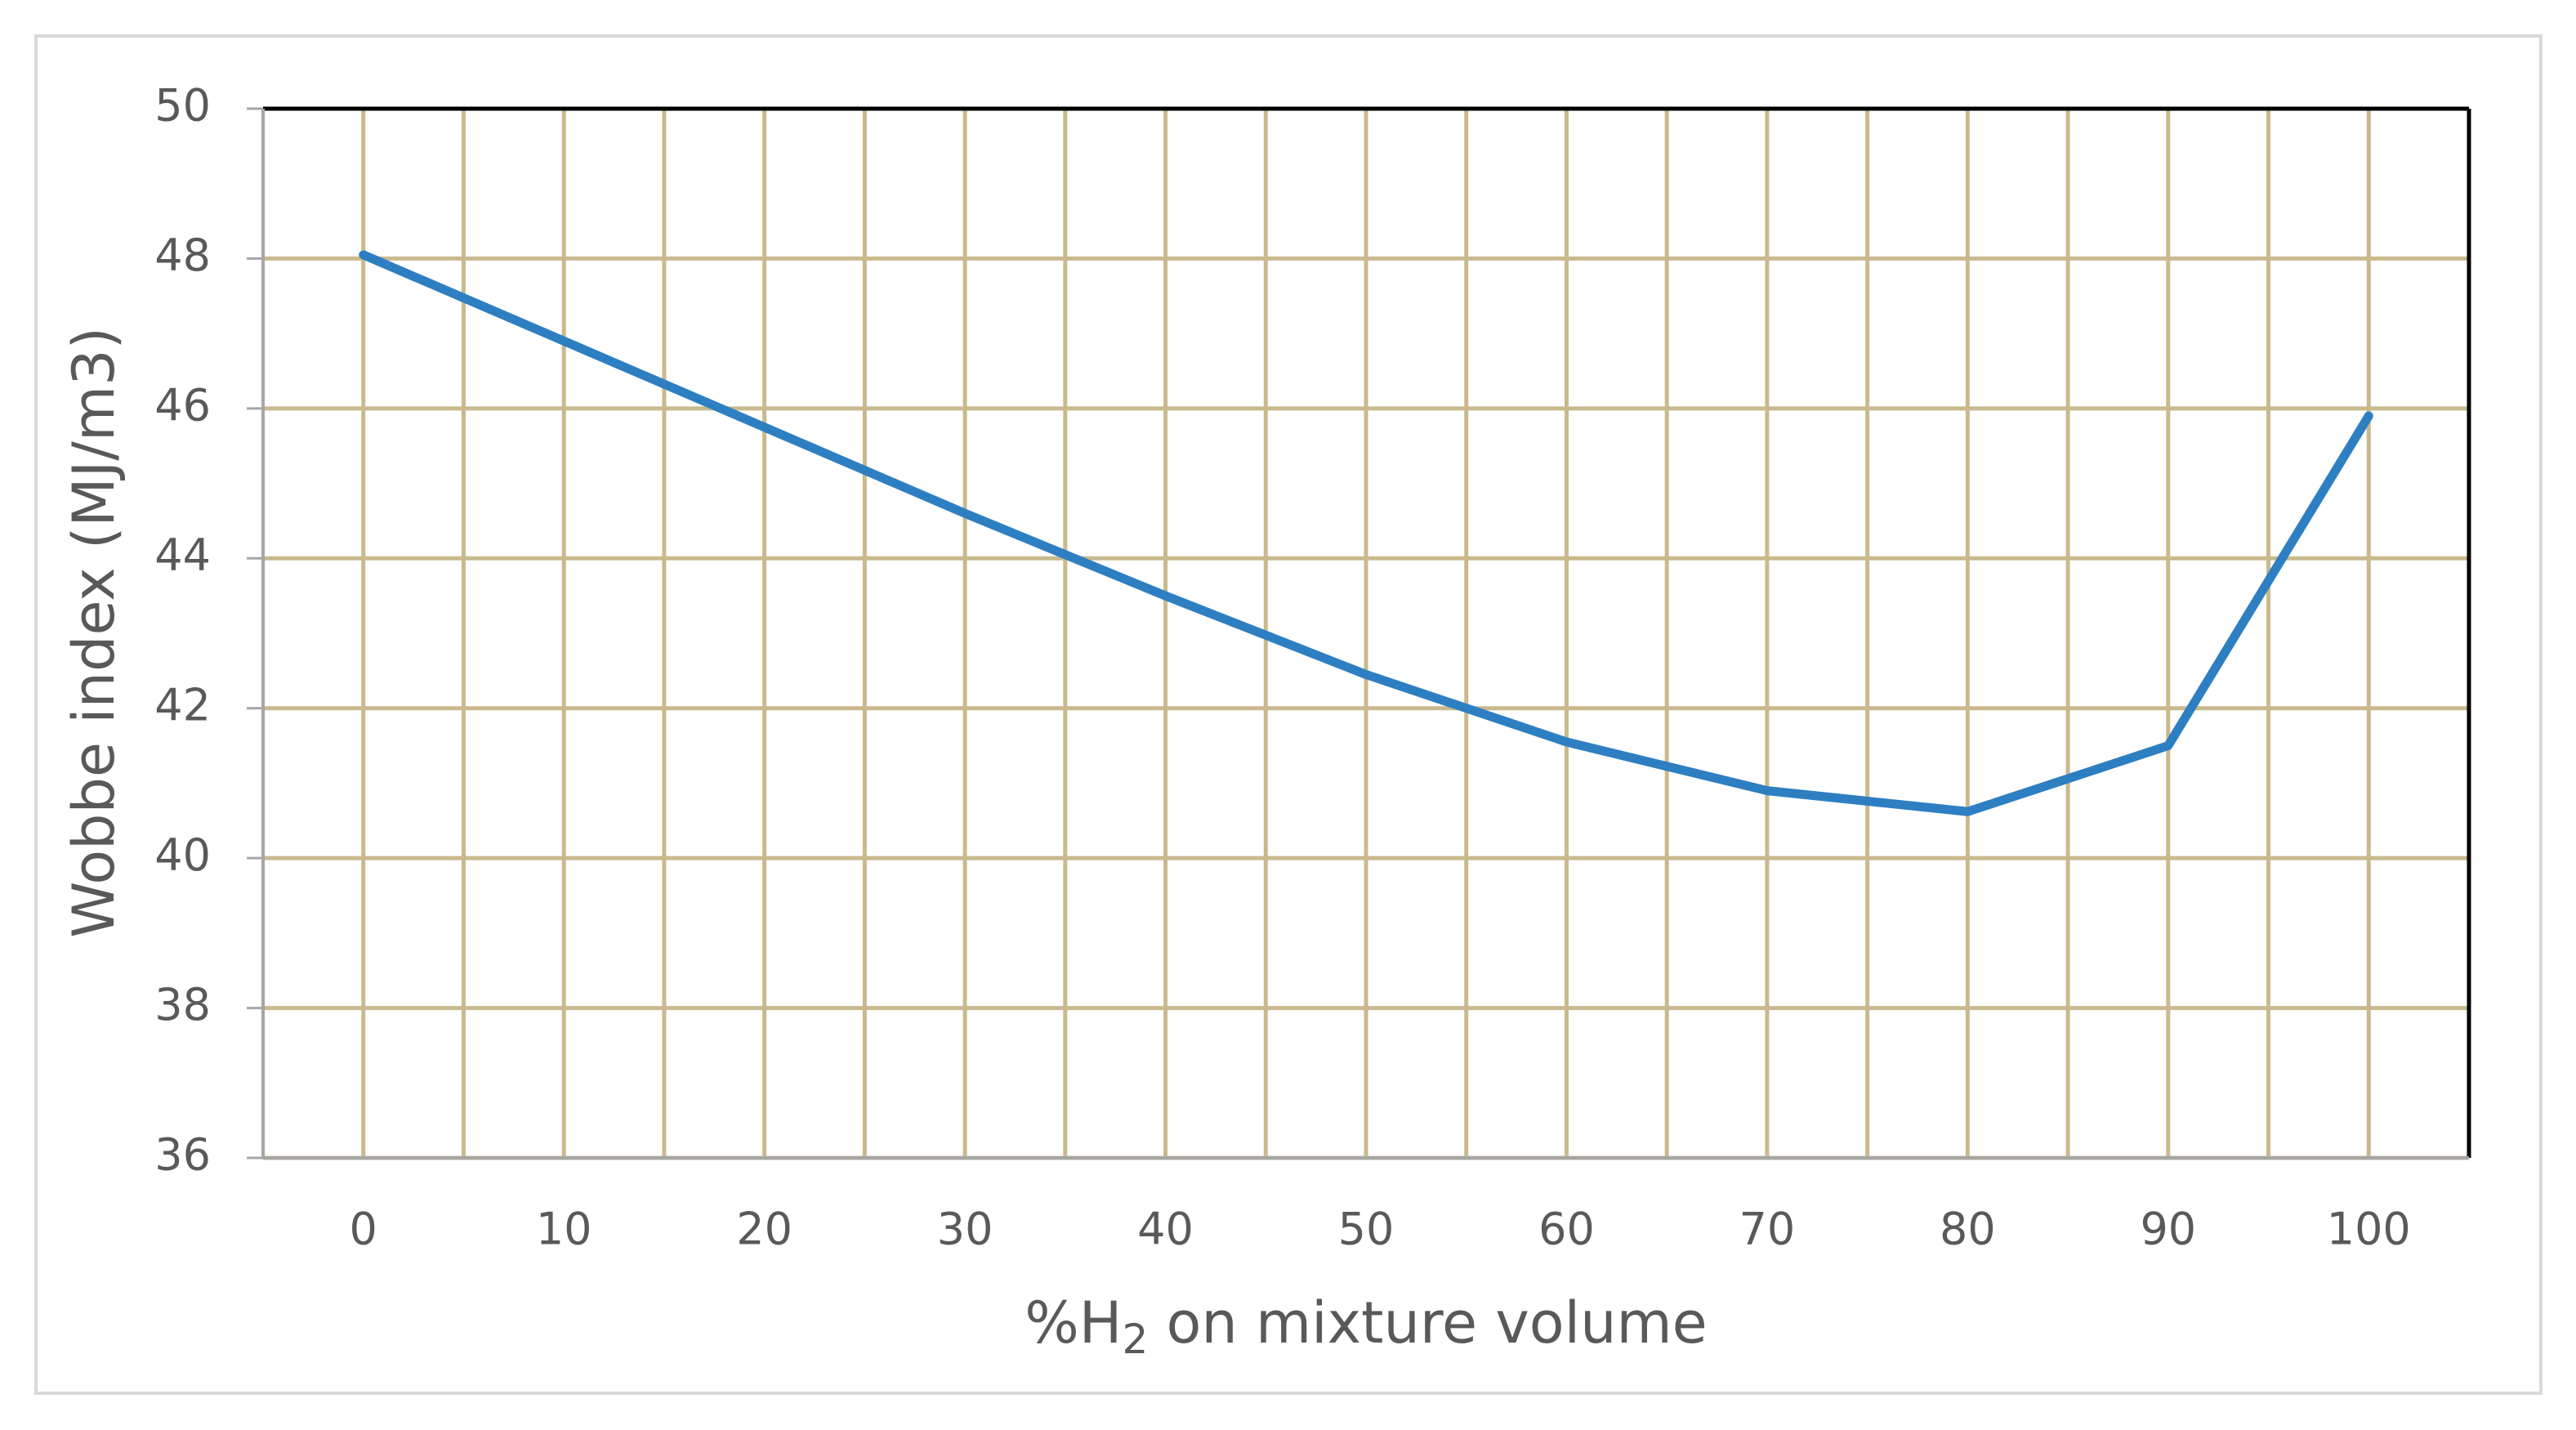 This screenshot has height=1430, width=2576. I want to click on x-label-subscript: 2, so click(1135, 1339).